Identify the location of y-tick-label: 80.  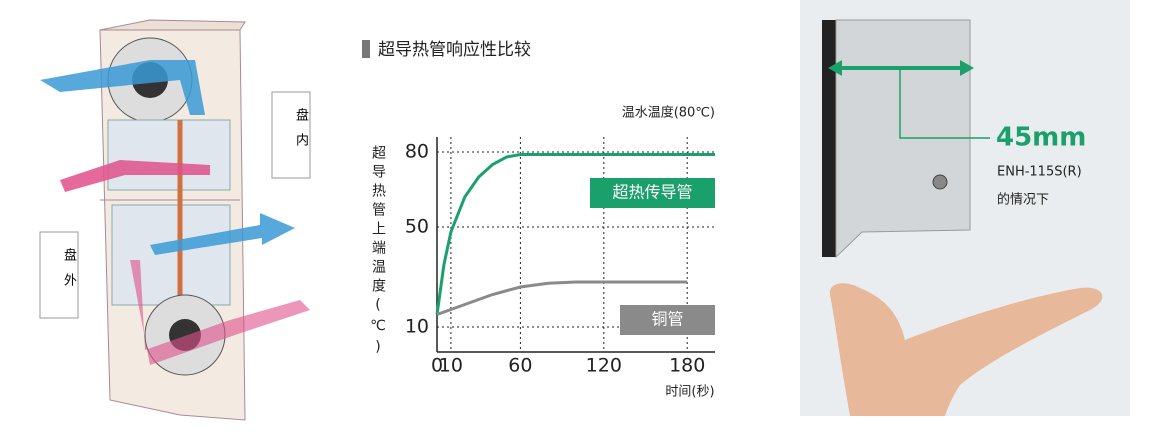
(417, 152).